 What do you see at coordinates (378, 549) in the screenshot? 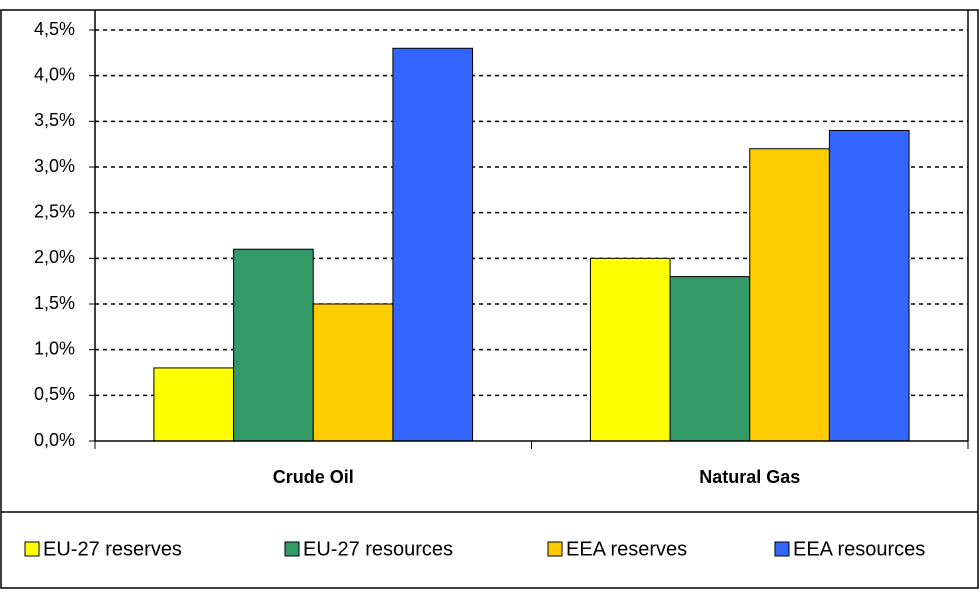
I see `legend-label: EU-27 resources` at bounding box center [378, 549].